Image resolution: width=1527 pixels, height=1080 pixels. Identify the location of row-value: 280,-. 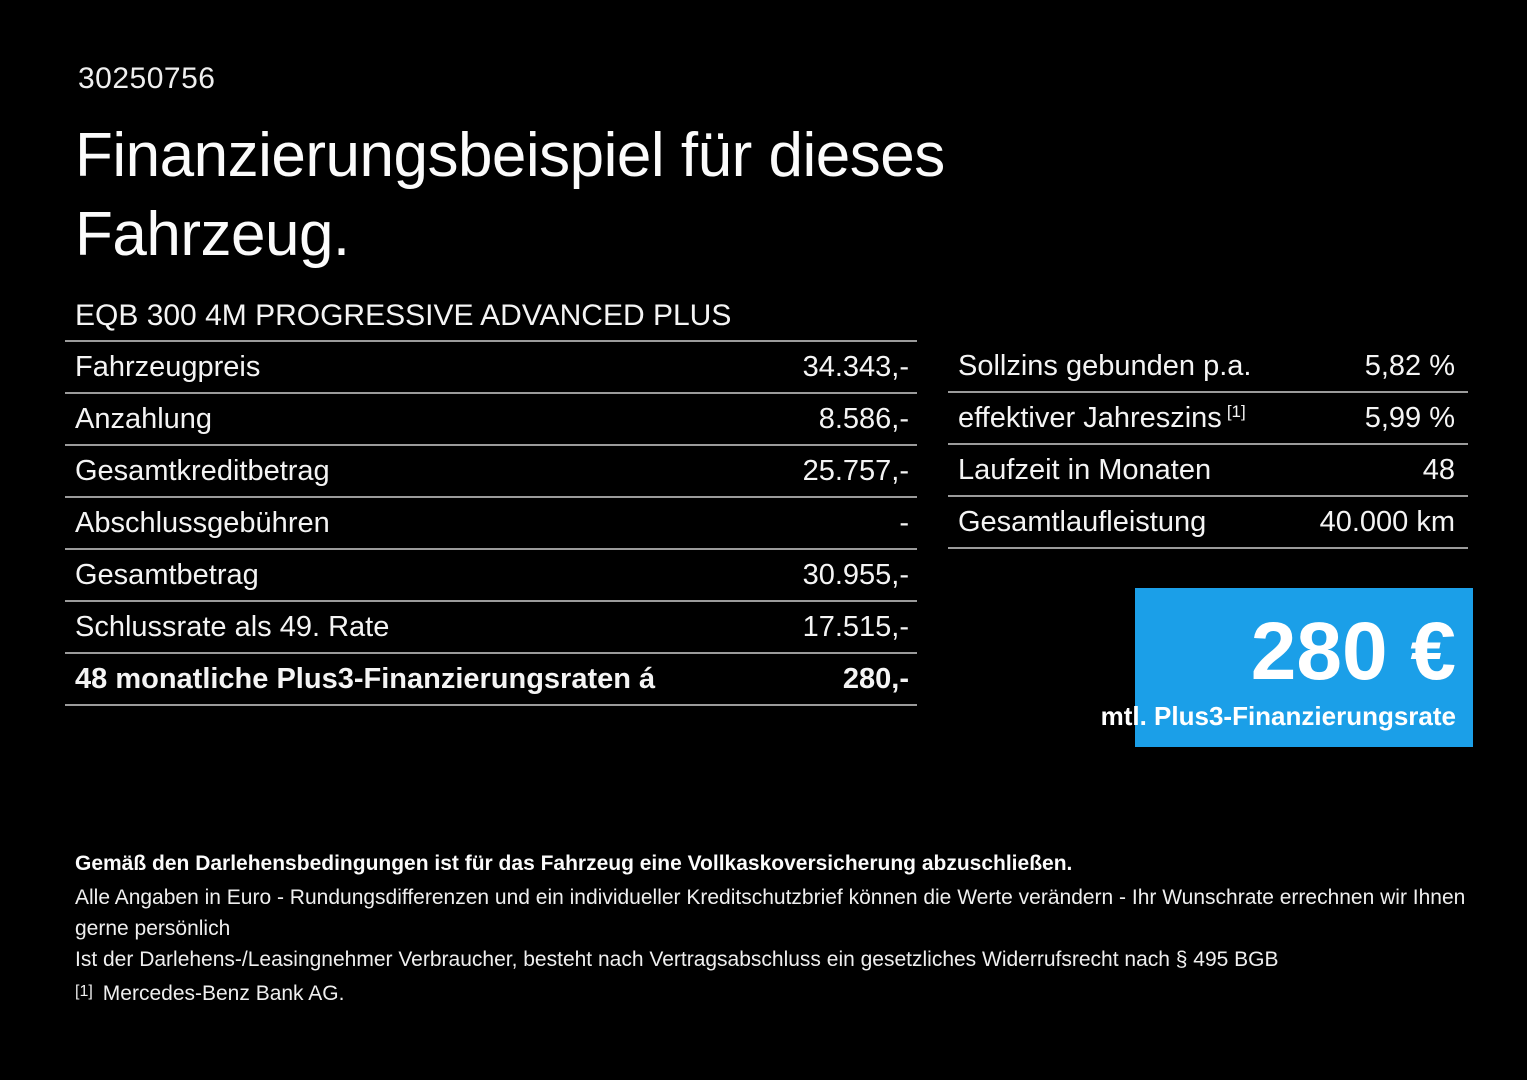
(875, 678).